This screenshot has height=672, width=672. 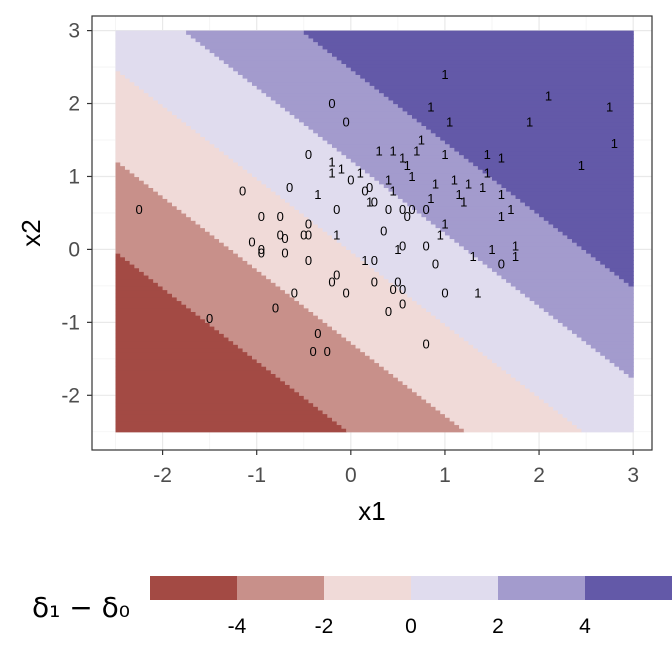 I want to click on x-axis: -2 -1 0 1 2 3, so click(x=396, y=468).